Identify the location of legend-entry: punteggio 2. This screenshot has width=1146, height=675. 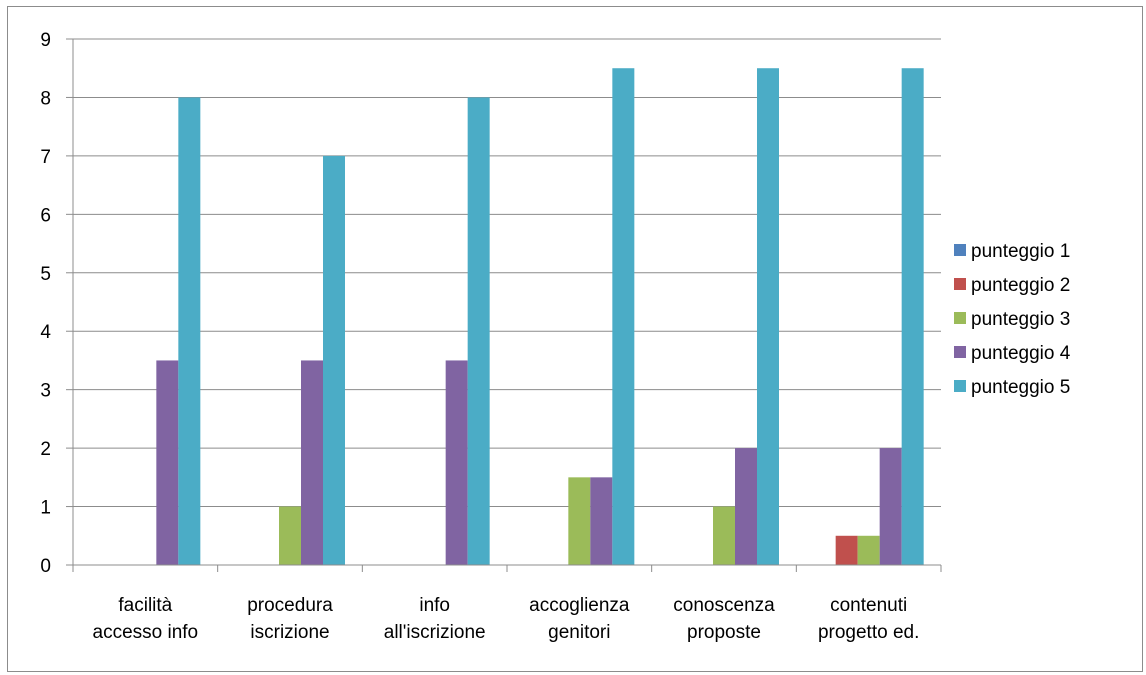
(1012, 285).